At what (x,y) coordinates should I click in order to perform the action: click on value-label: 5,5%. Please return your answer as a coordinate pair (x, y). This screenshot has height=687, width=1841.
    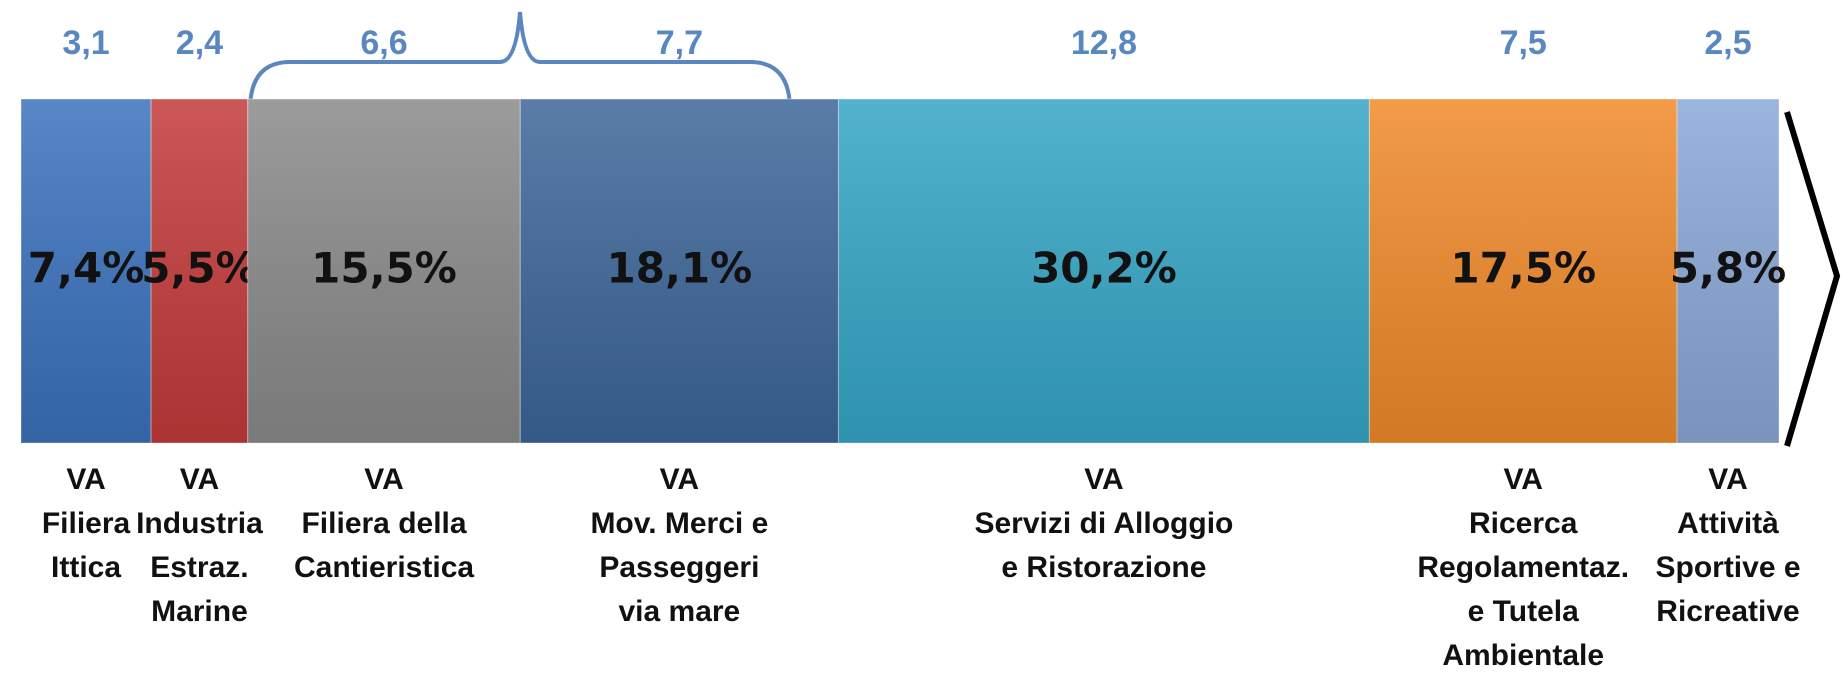
    Looking at the image, I should click on (199, 268).